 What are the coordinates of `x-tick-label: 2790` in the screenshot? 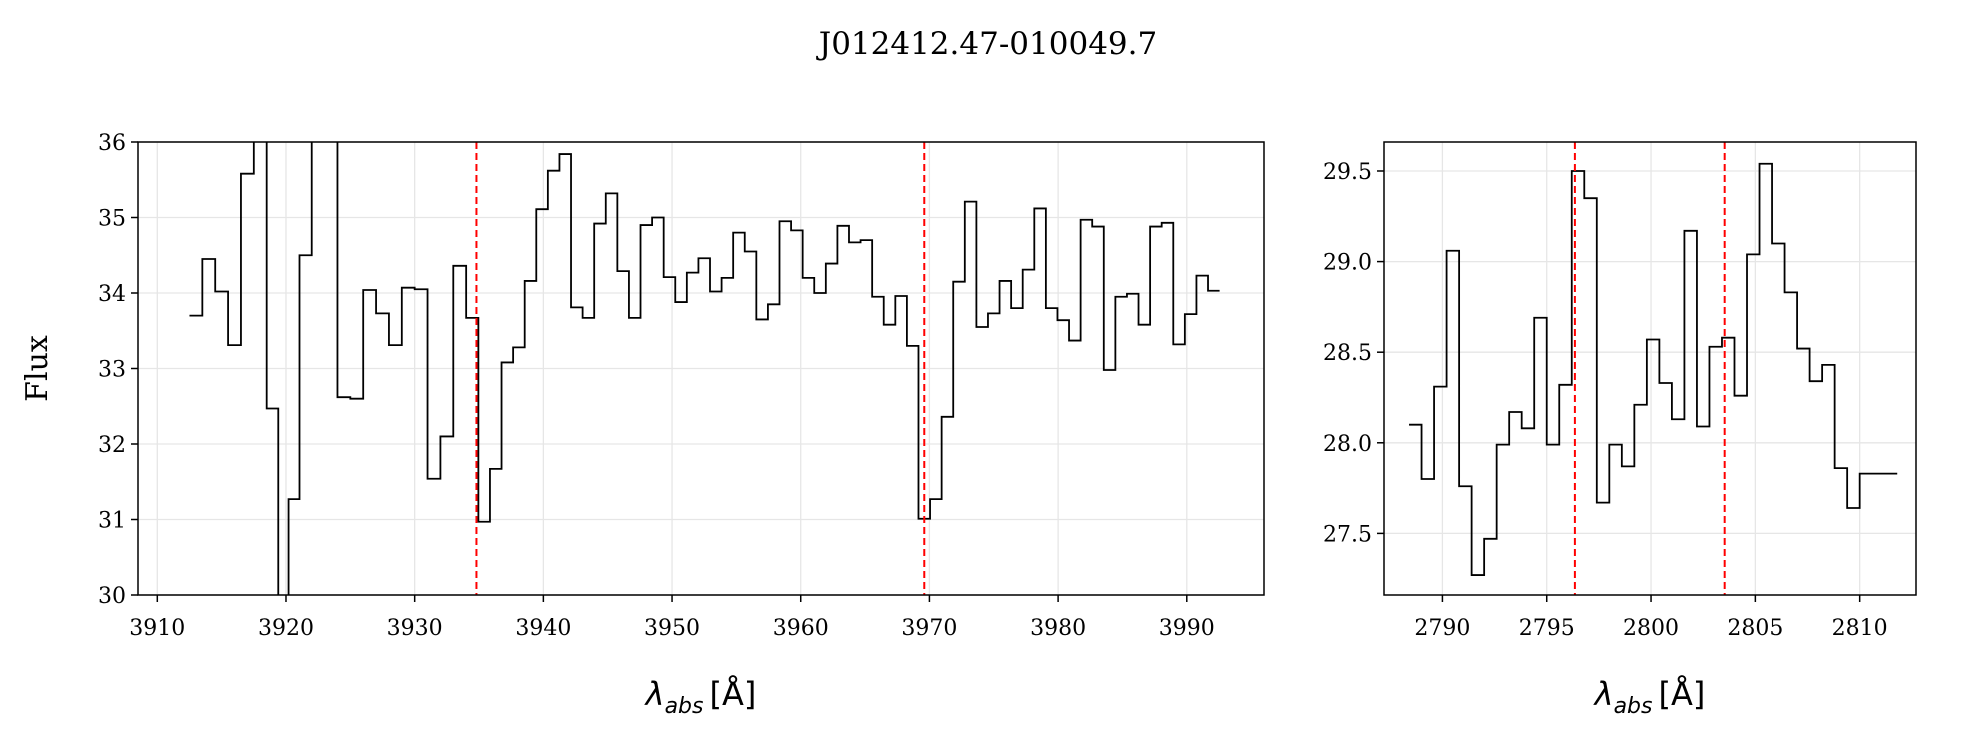 It's located at (1442, 628).